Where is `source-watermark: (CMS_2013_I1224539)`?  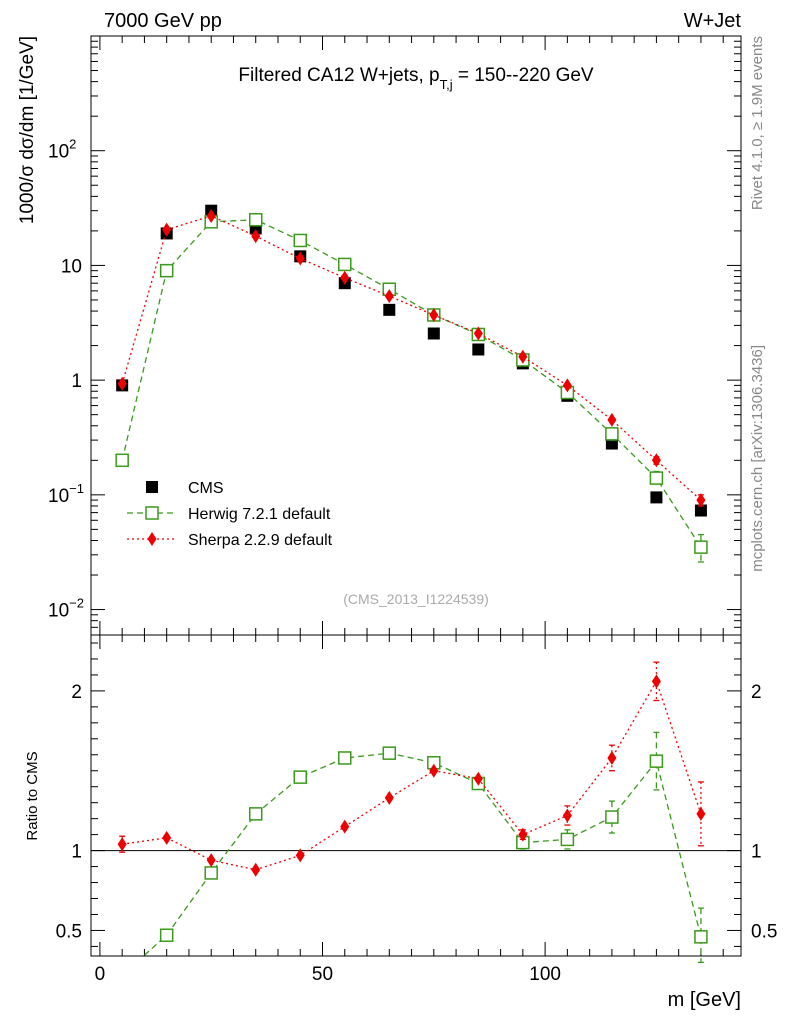 source-watermark: (CMS_2013_I1224539) is located at coordinates (416, 599).